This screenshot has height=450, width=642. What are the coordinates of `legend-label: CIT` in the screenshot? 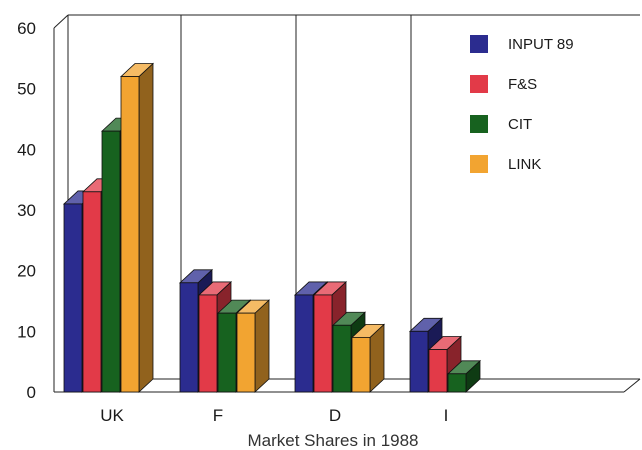 It's located at (520, 124).